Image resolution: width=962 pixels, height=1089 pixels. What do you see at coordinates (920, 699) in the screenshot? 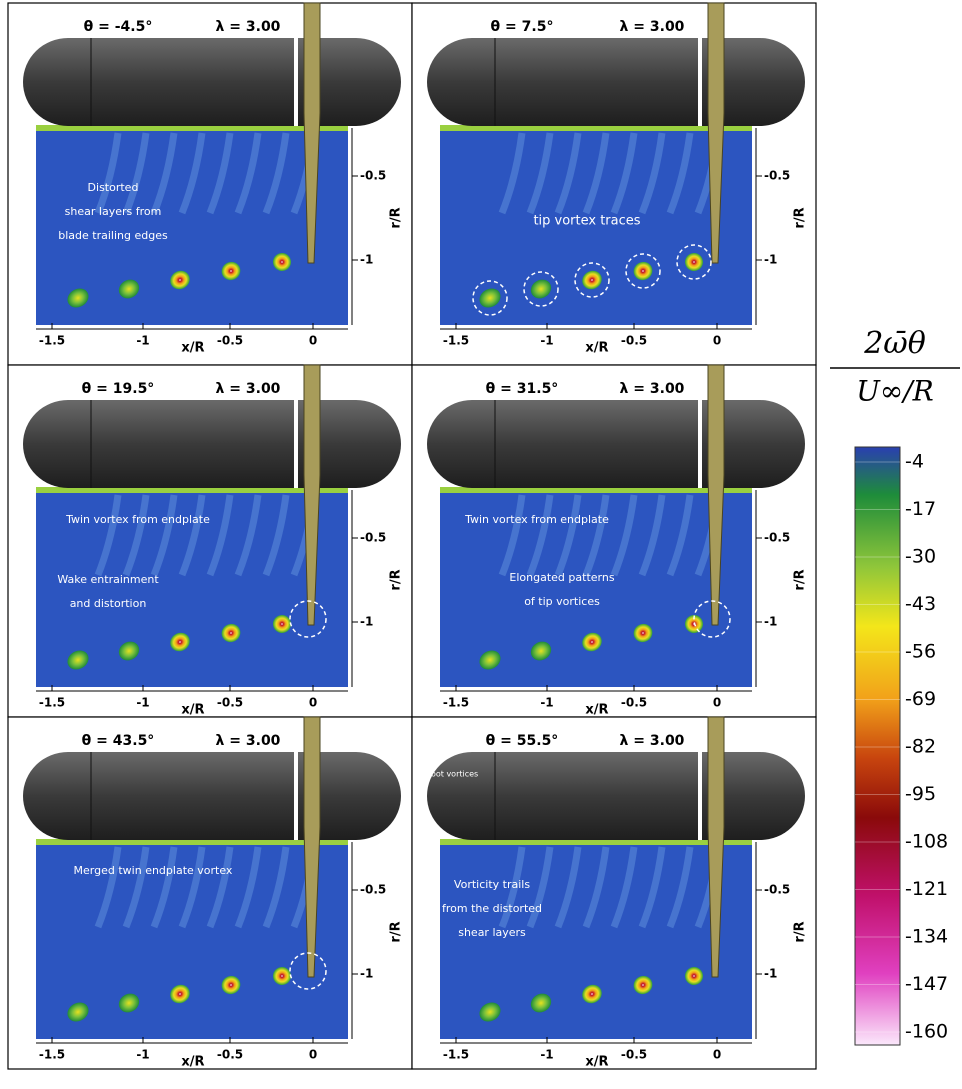
I see `colorbar-label: -69` at bounding box center [920, 699].